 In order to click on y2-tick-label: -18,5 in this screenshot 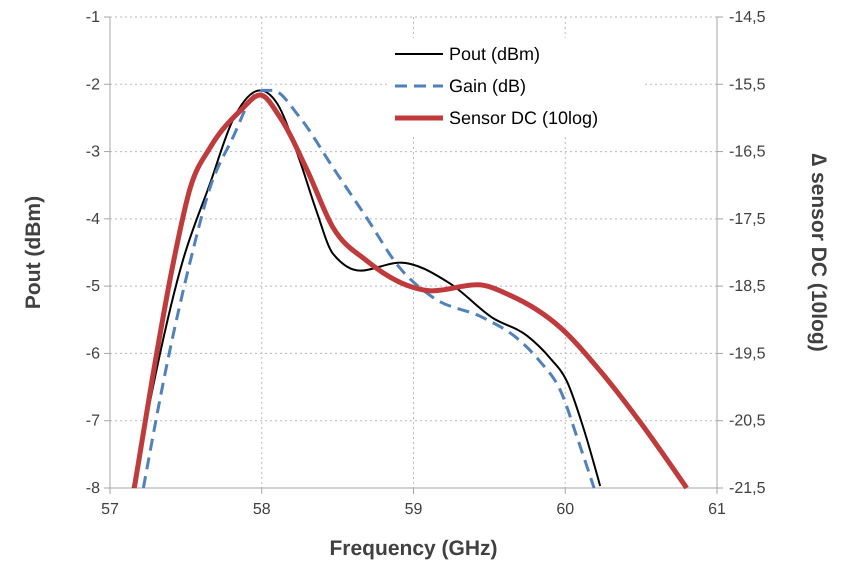, I will do `click(747, 287)`.